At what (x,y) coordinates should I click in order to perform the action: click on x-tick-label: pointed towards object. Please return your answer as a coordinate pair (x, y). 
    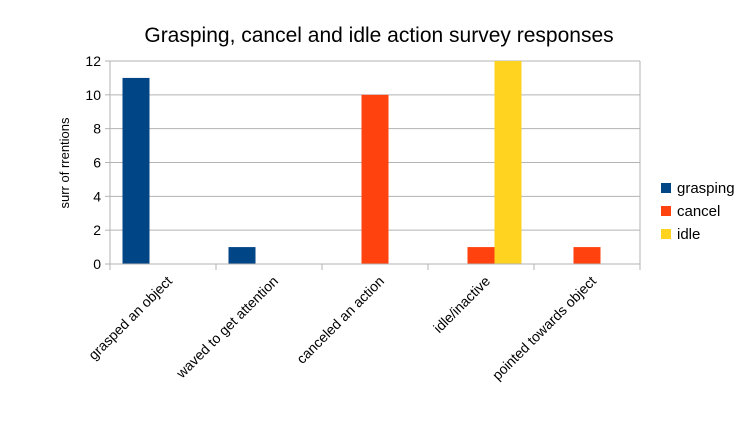
    Looking at the image, I should click on (544, 328).